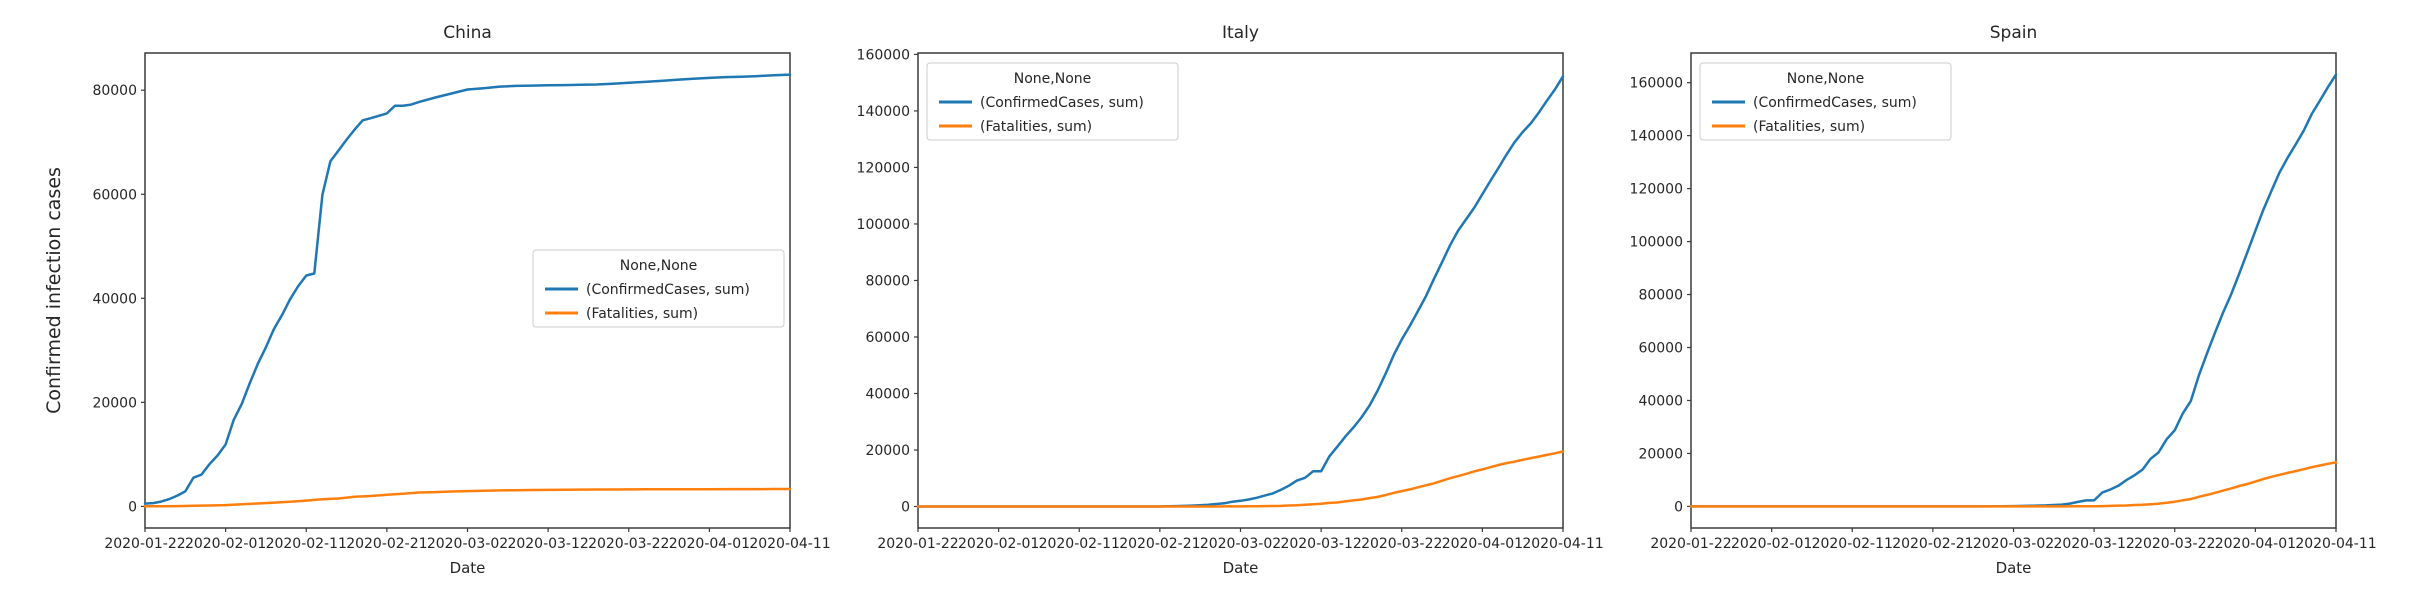  What do you see at coordinates (54, 290) in the screenshot?
I see `y-axis-title: Confirmed infection cases` at bounding box center [54, 290].